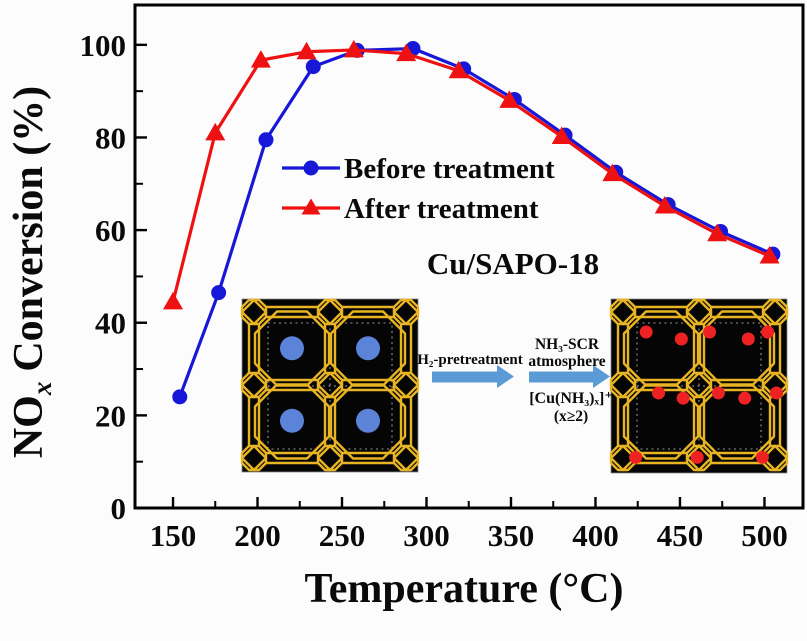 The height and width of the screenshot is (641, 807). What do you see at coordinates (470, 360) in the screenshot?
I see `arrow1-label: H₂-pretreatment` at bounding box center [470, 360].